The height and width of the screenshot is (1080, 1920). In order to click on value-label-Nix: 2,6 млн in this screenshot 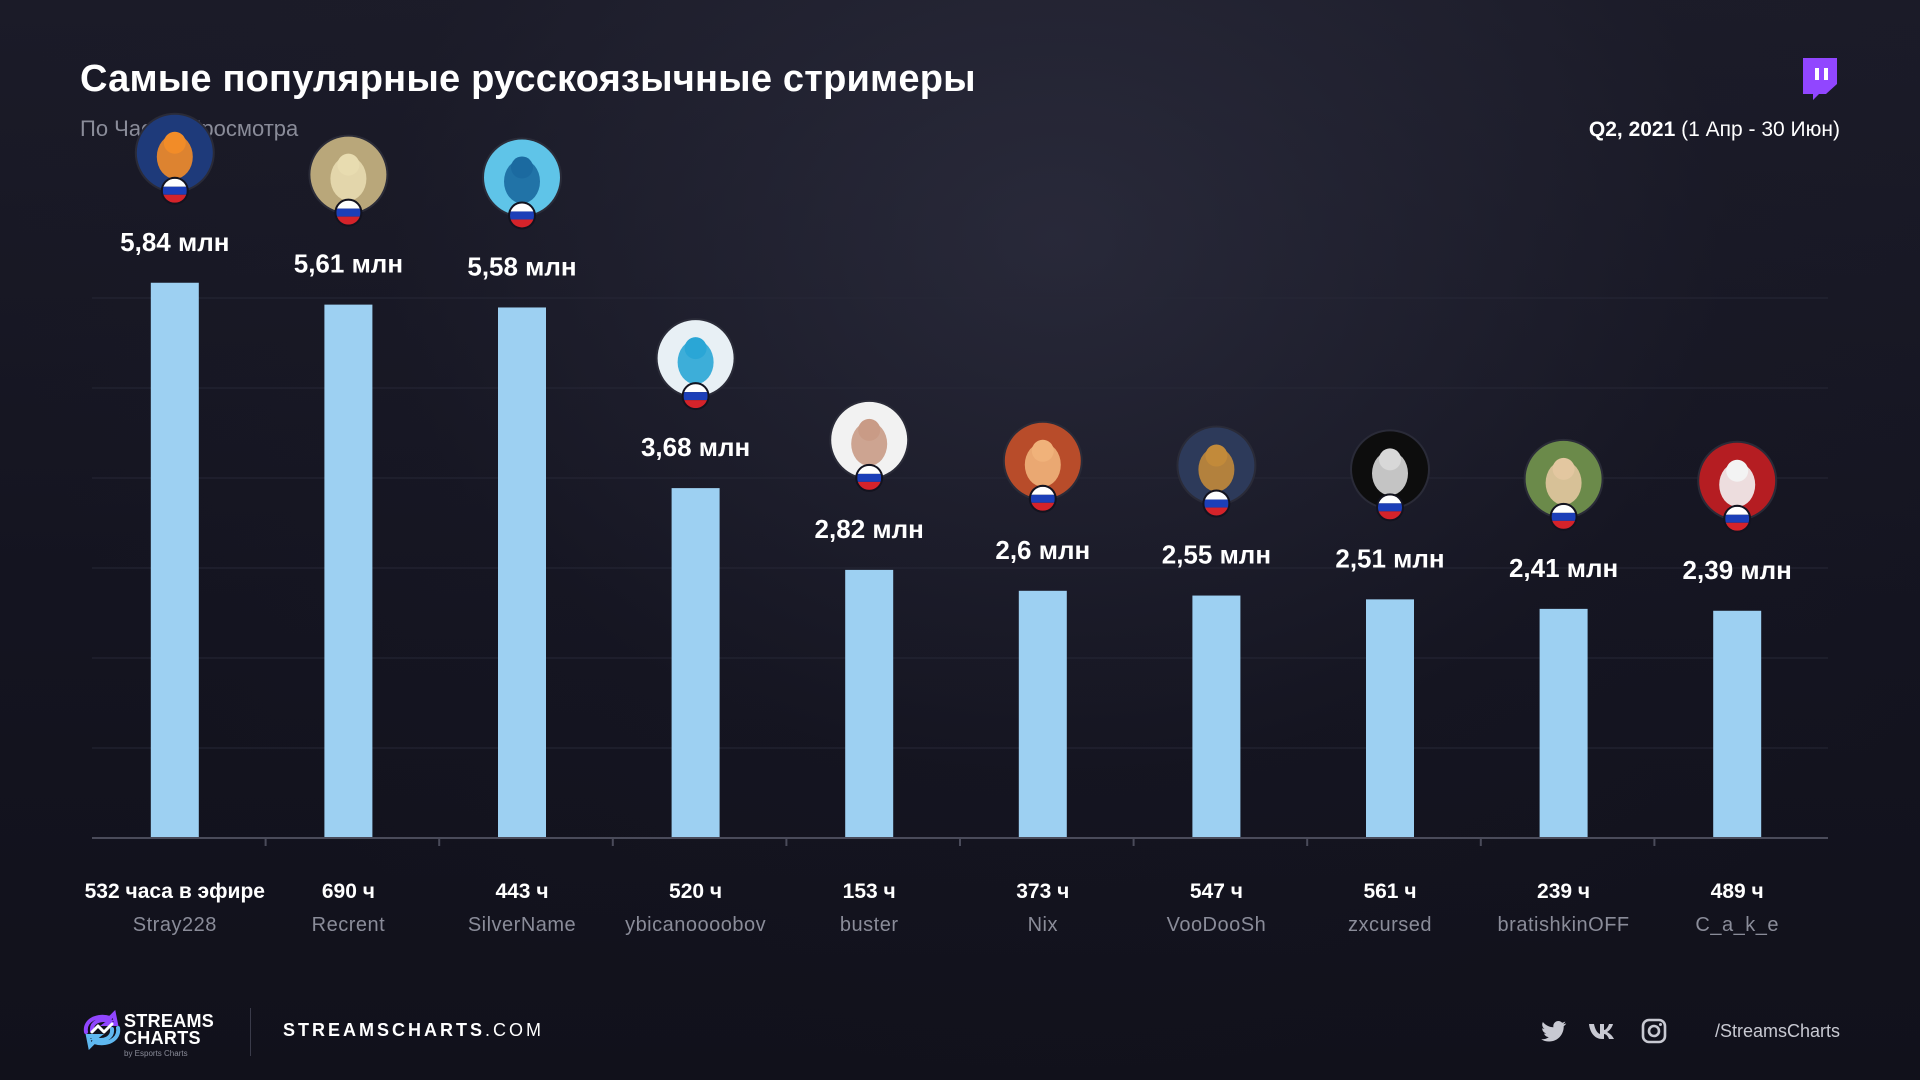, I will do `click(1042, 550)`.